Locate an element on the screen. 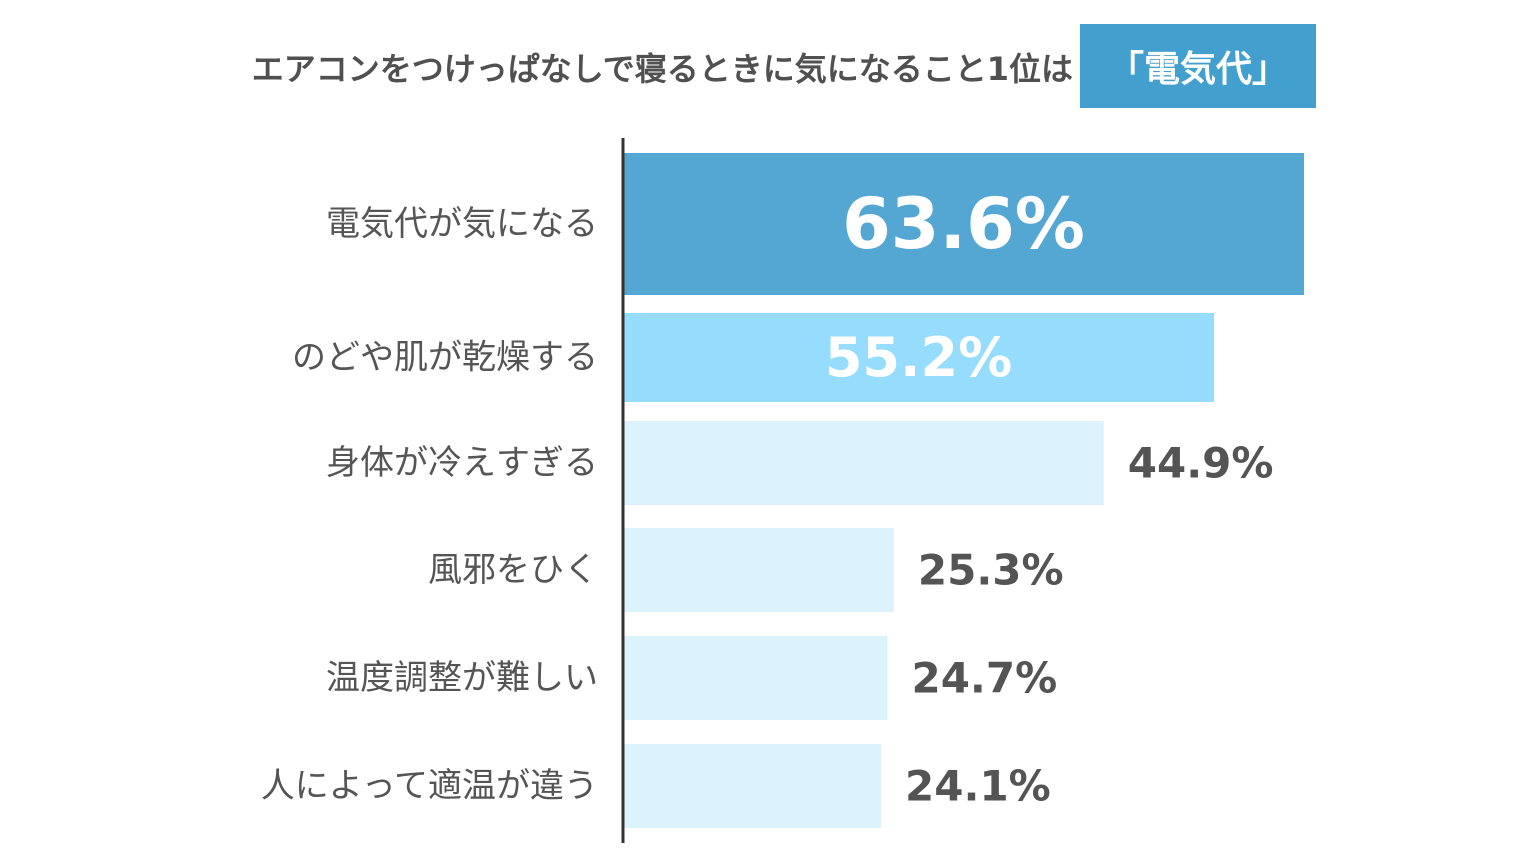  headline-text: エアコンをつけっぱなしで寝るときに気になること1位は is located at coordinates (662, 69).